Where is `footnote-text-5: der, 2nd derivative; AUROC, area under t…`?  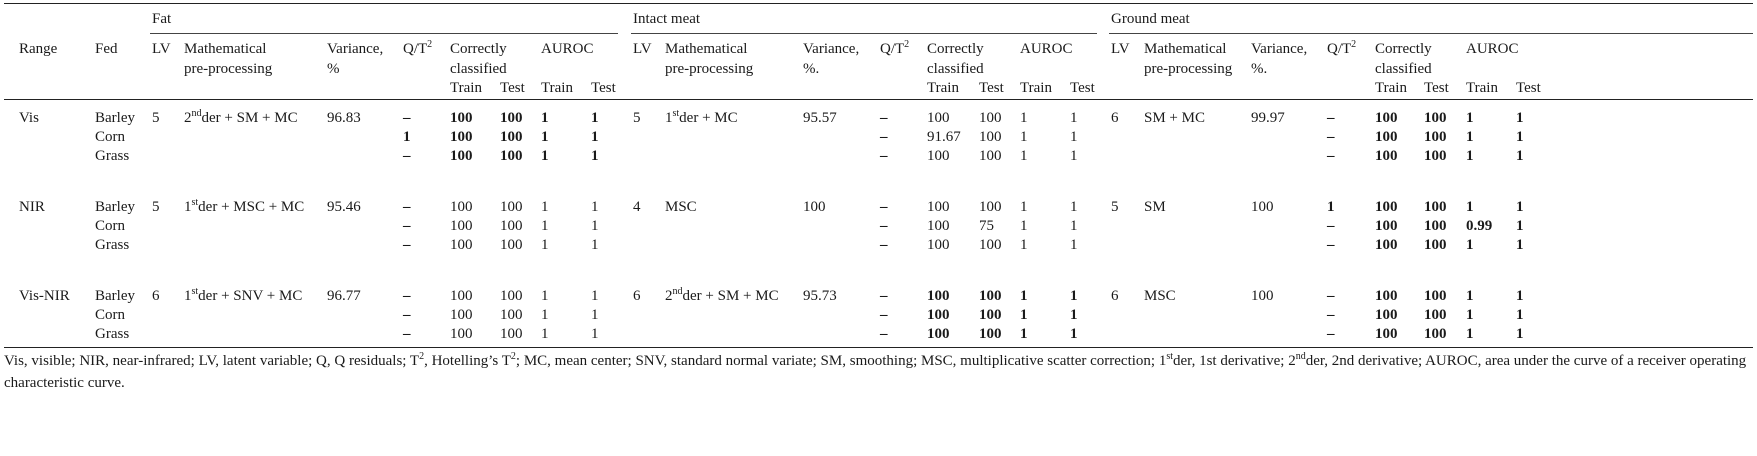 footnote-text-5: der, 2nd derivative; AUROC, area under t… is located at coordinates (875, 372).